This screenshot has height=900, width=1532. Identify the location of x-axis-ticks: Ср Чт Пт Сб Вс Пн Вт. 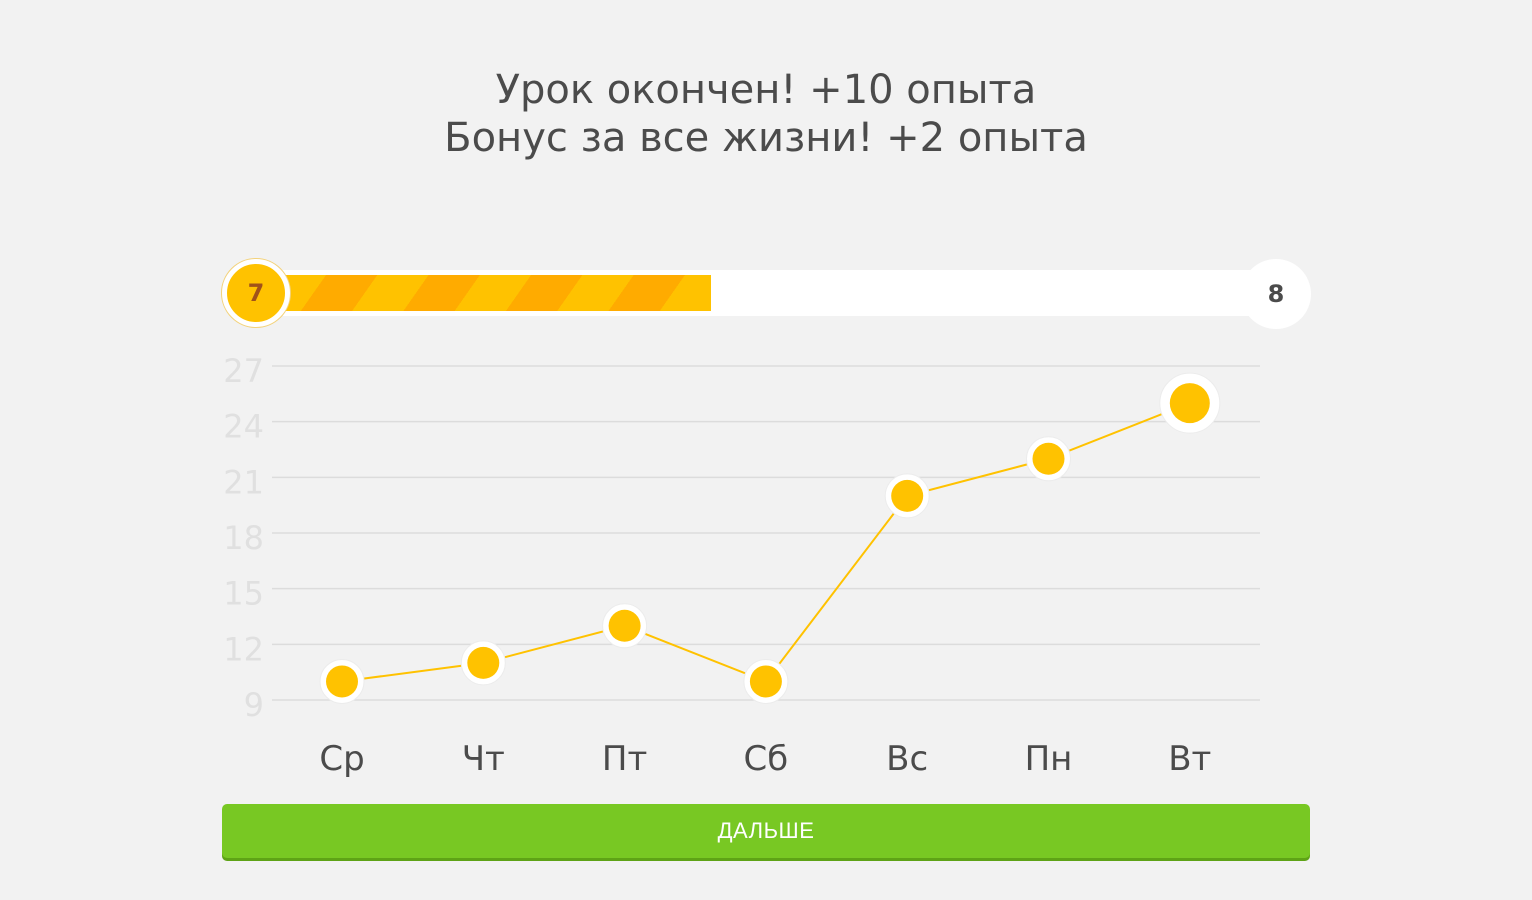
(765, 759).